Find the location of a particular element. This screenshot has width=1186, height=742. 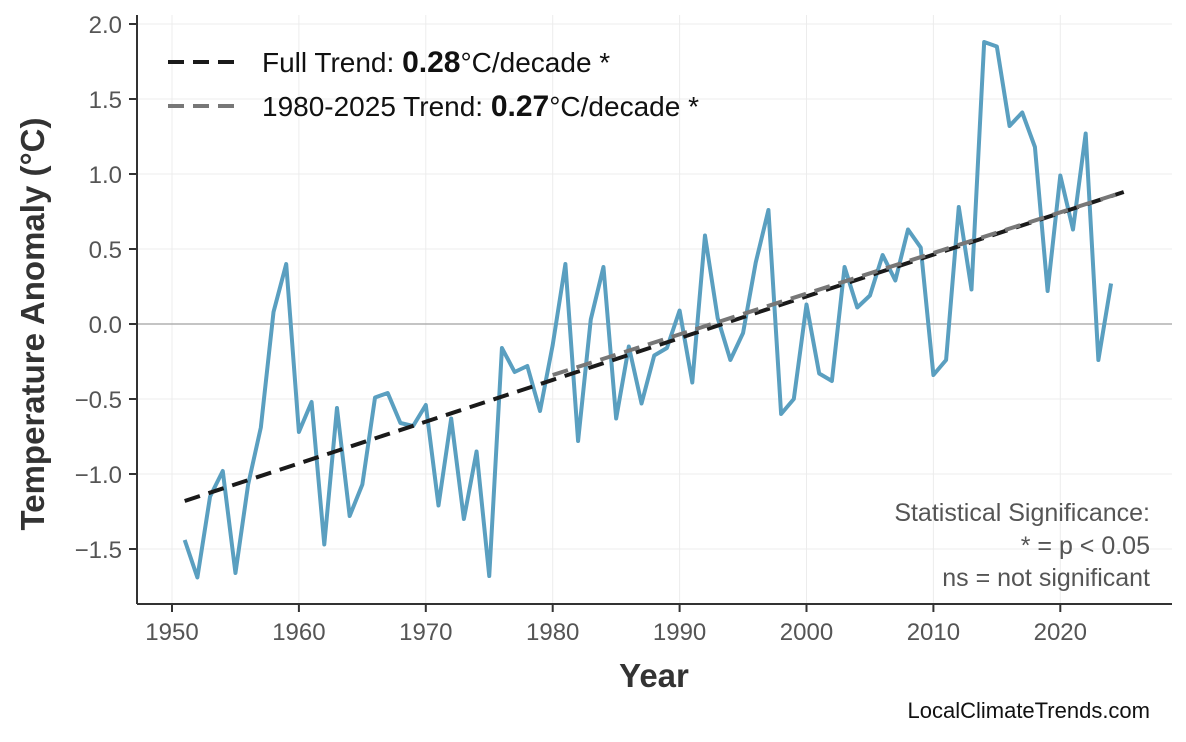

x-tick-label: 1960 is located at coordinates (298, 632).